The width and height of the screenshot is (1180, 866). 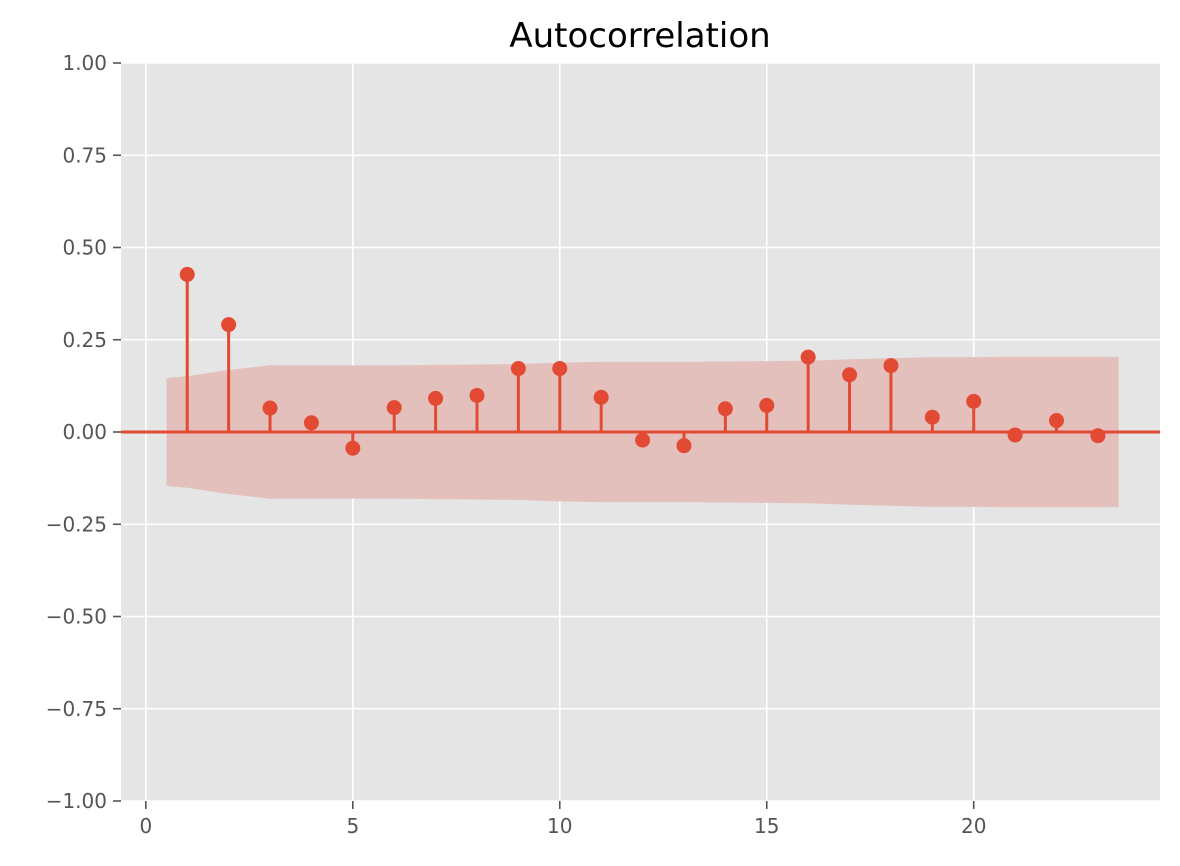 I want to click on x-tick-label: 0, so click(x=145, y=826).